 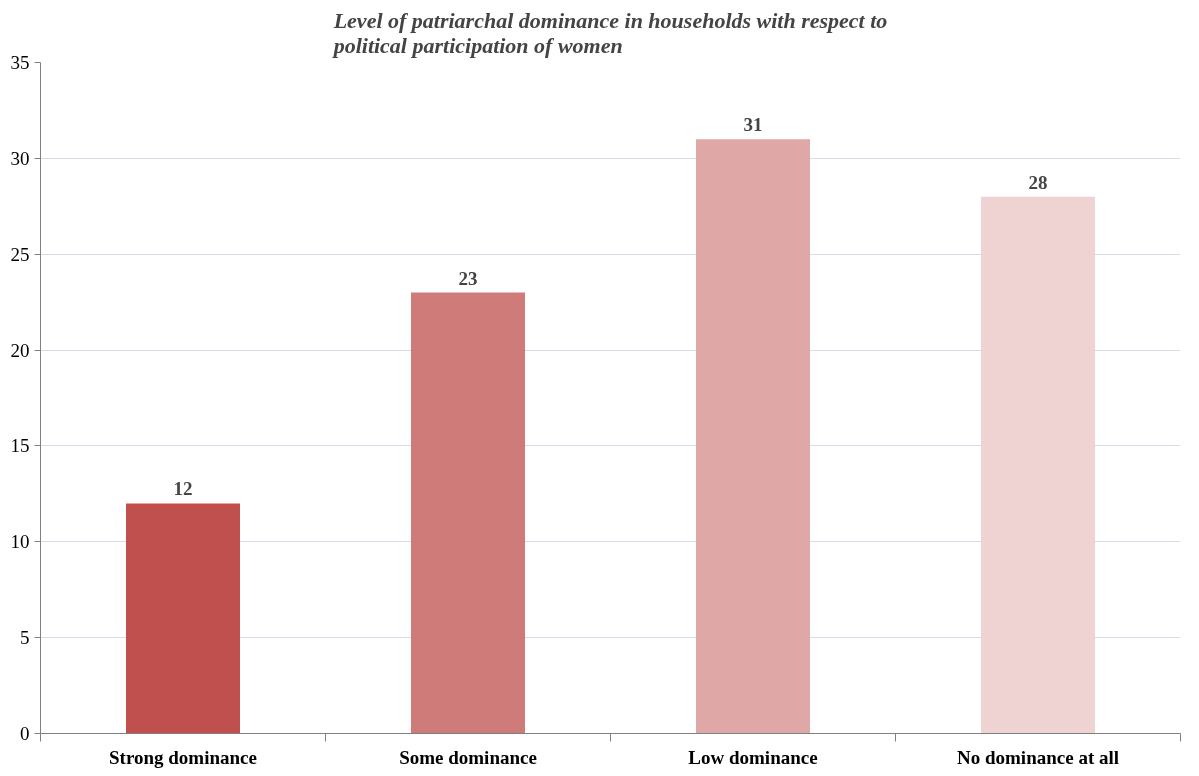 What do you see at coordinates (20, 158) in the screenshot?
I see `y-tick-label: 30` at bounding box center [20, 158].